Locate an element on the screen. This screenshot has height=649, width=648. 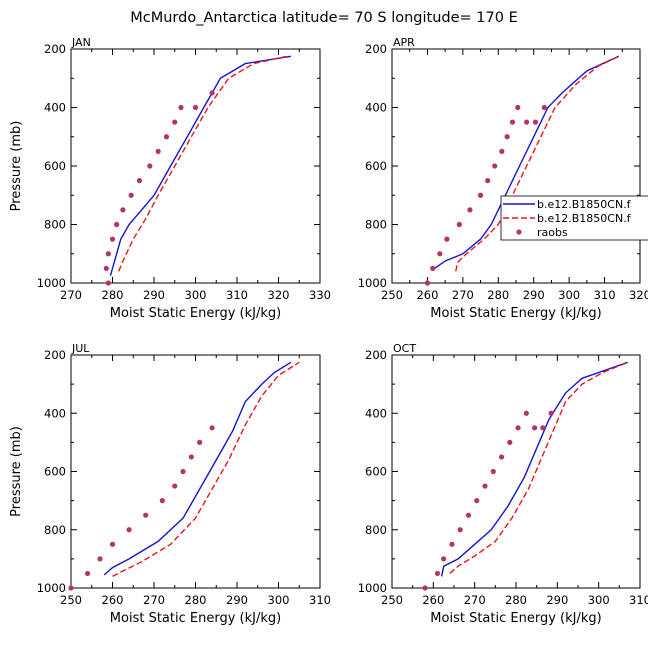
panel-label: APR is located at coordinates (404, 42).